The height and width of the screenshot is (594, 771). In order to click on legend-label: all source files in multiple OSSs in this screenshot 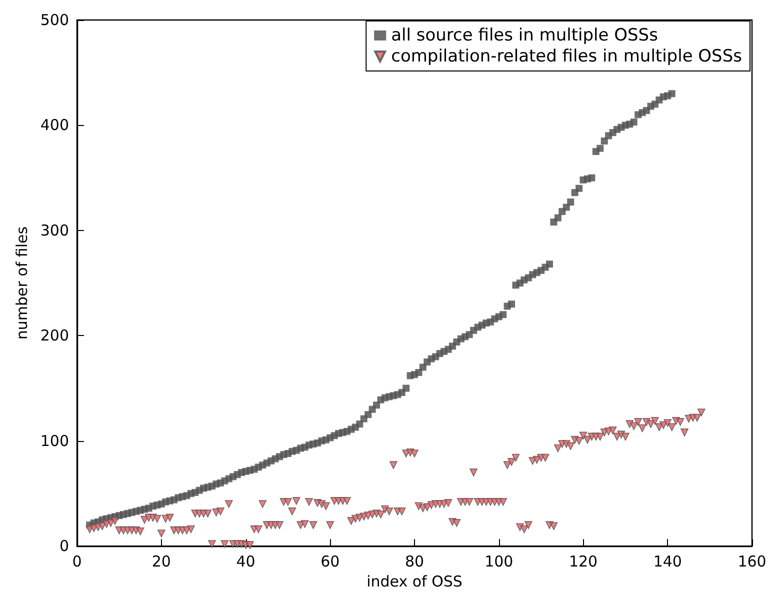, I will do `click(524, 36)`.